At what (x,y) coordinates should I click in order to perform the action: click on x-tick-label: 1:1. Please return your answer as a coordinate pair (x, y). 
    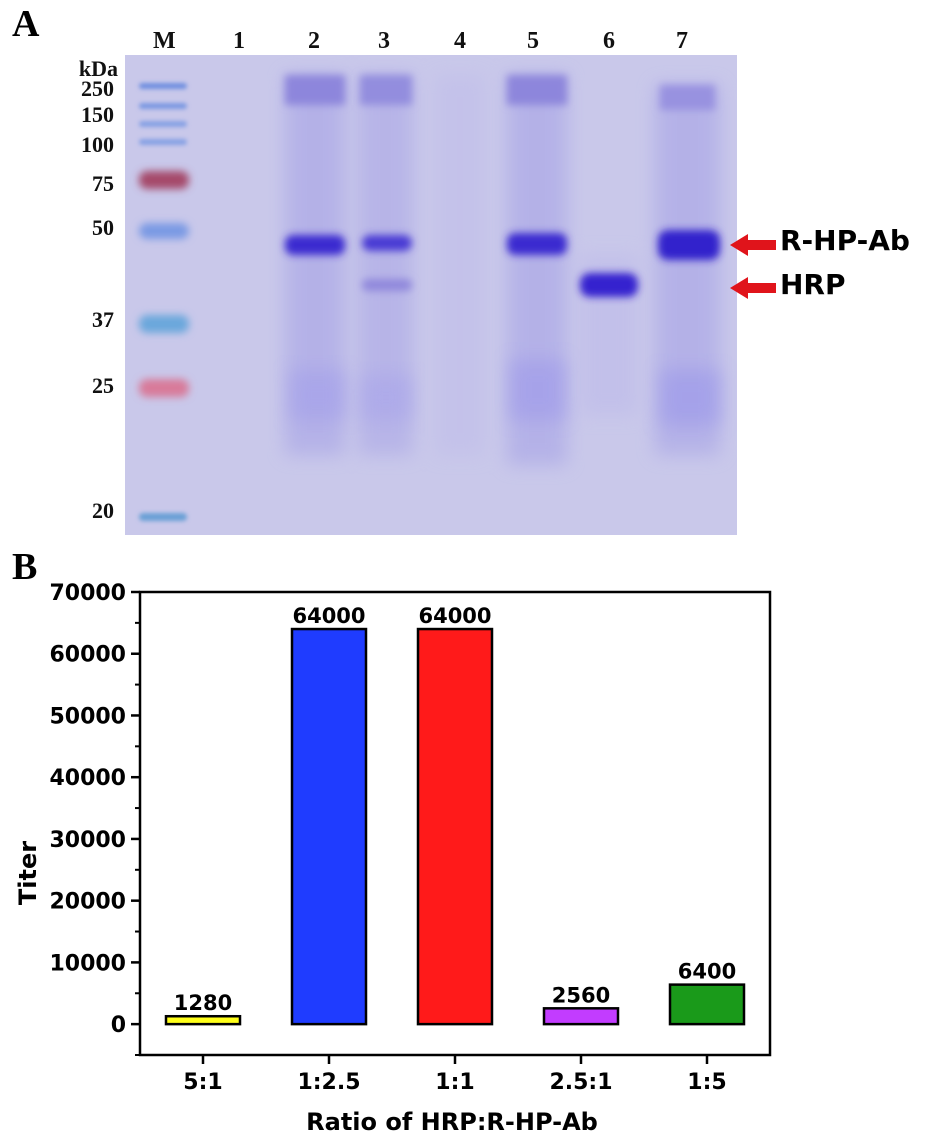
    Looking at the image, I should click on (454, 1082).